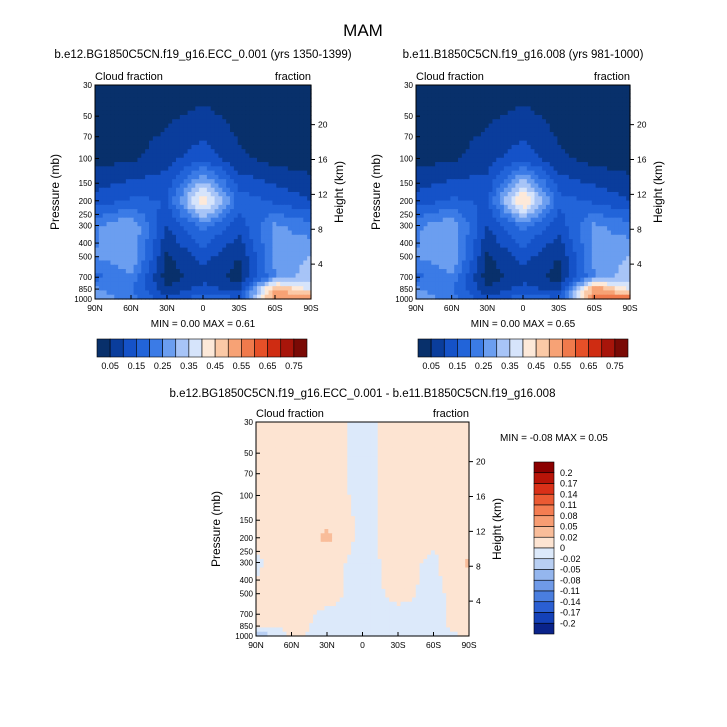  Describe the element at coordinates (95, 308) in the screenshot. I see `x-tick-label: 90N` at that location.